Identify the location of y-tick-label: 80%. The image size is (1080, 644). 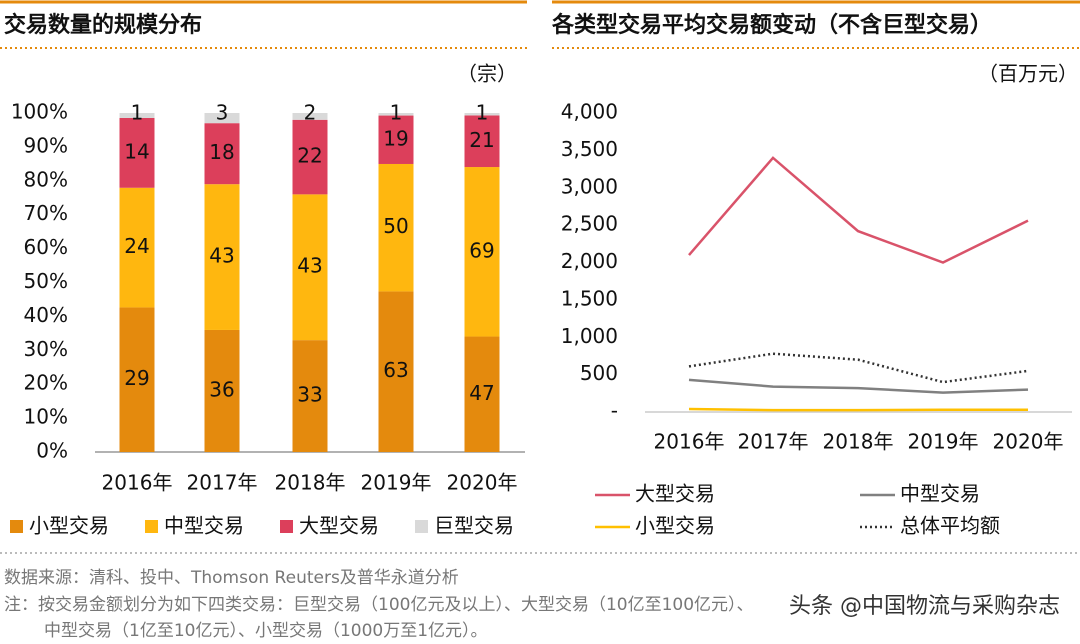
(46, 179).